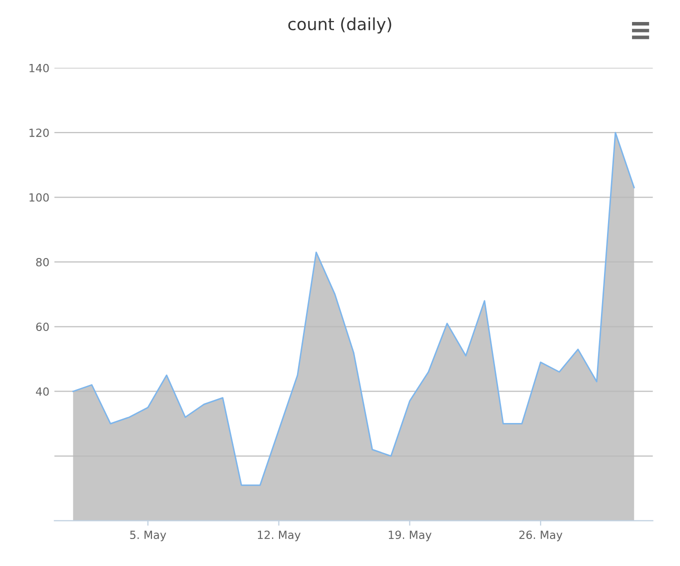 The height and width of the screenshot is (566, 680). What do you see at coordinates (42, 391) in the screenshot?
I see `y-tick-label: 40` at bounding box center [42, 391].